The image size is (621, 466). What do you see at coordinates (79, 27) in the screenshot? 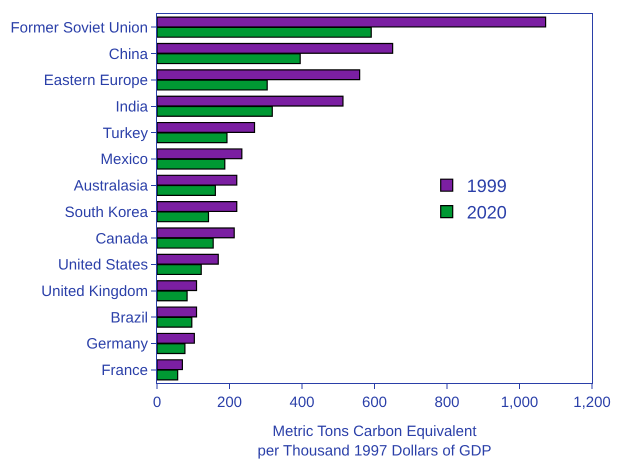
I see `y-tick-label: Former Soviet Union` at bounding box center [79, 27].